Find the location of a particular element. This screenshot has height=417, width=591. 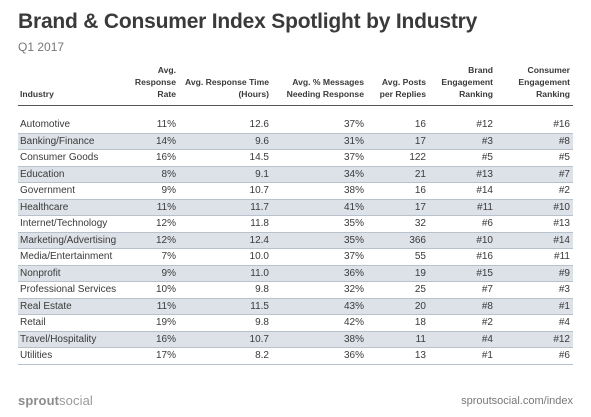

value-cell: 8.2 is located at coordinates (225, 356).